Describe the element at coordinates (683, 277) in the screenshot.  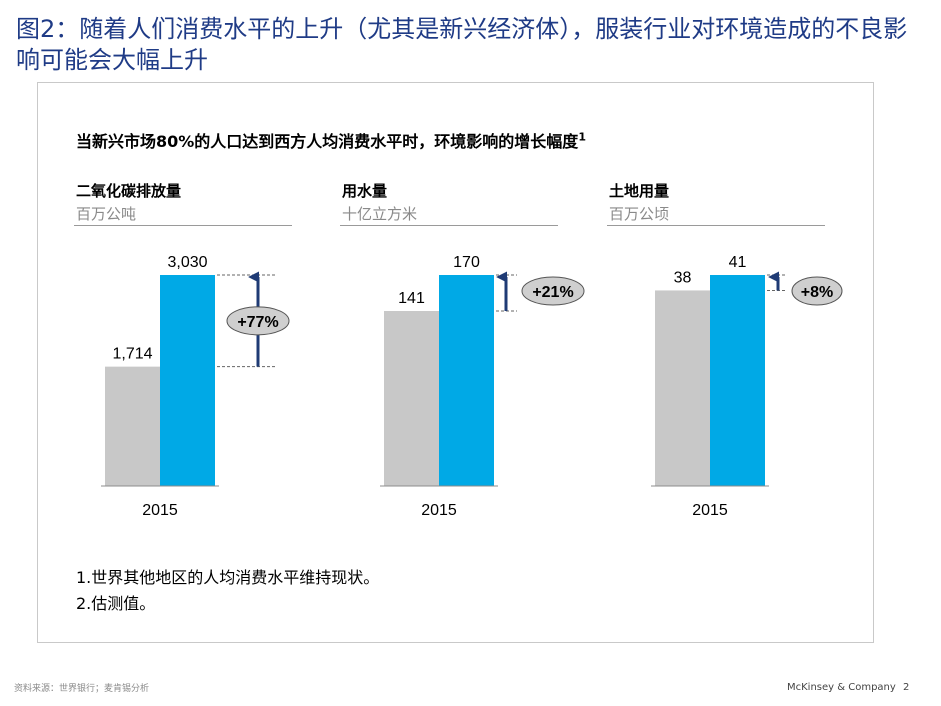
I see `value-label-baseline-land: 38` at that location.